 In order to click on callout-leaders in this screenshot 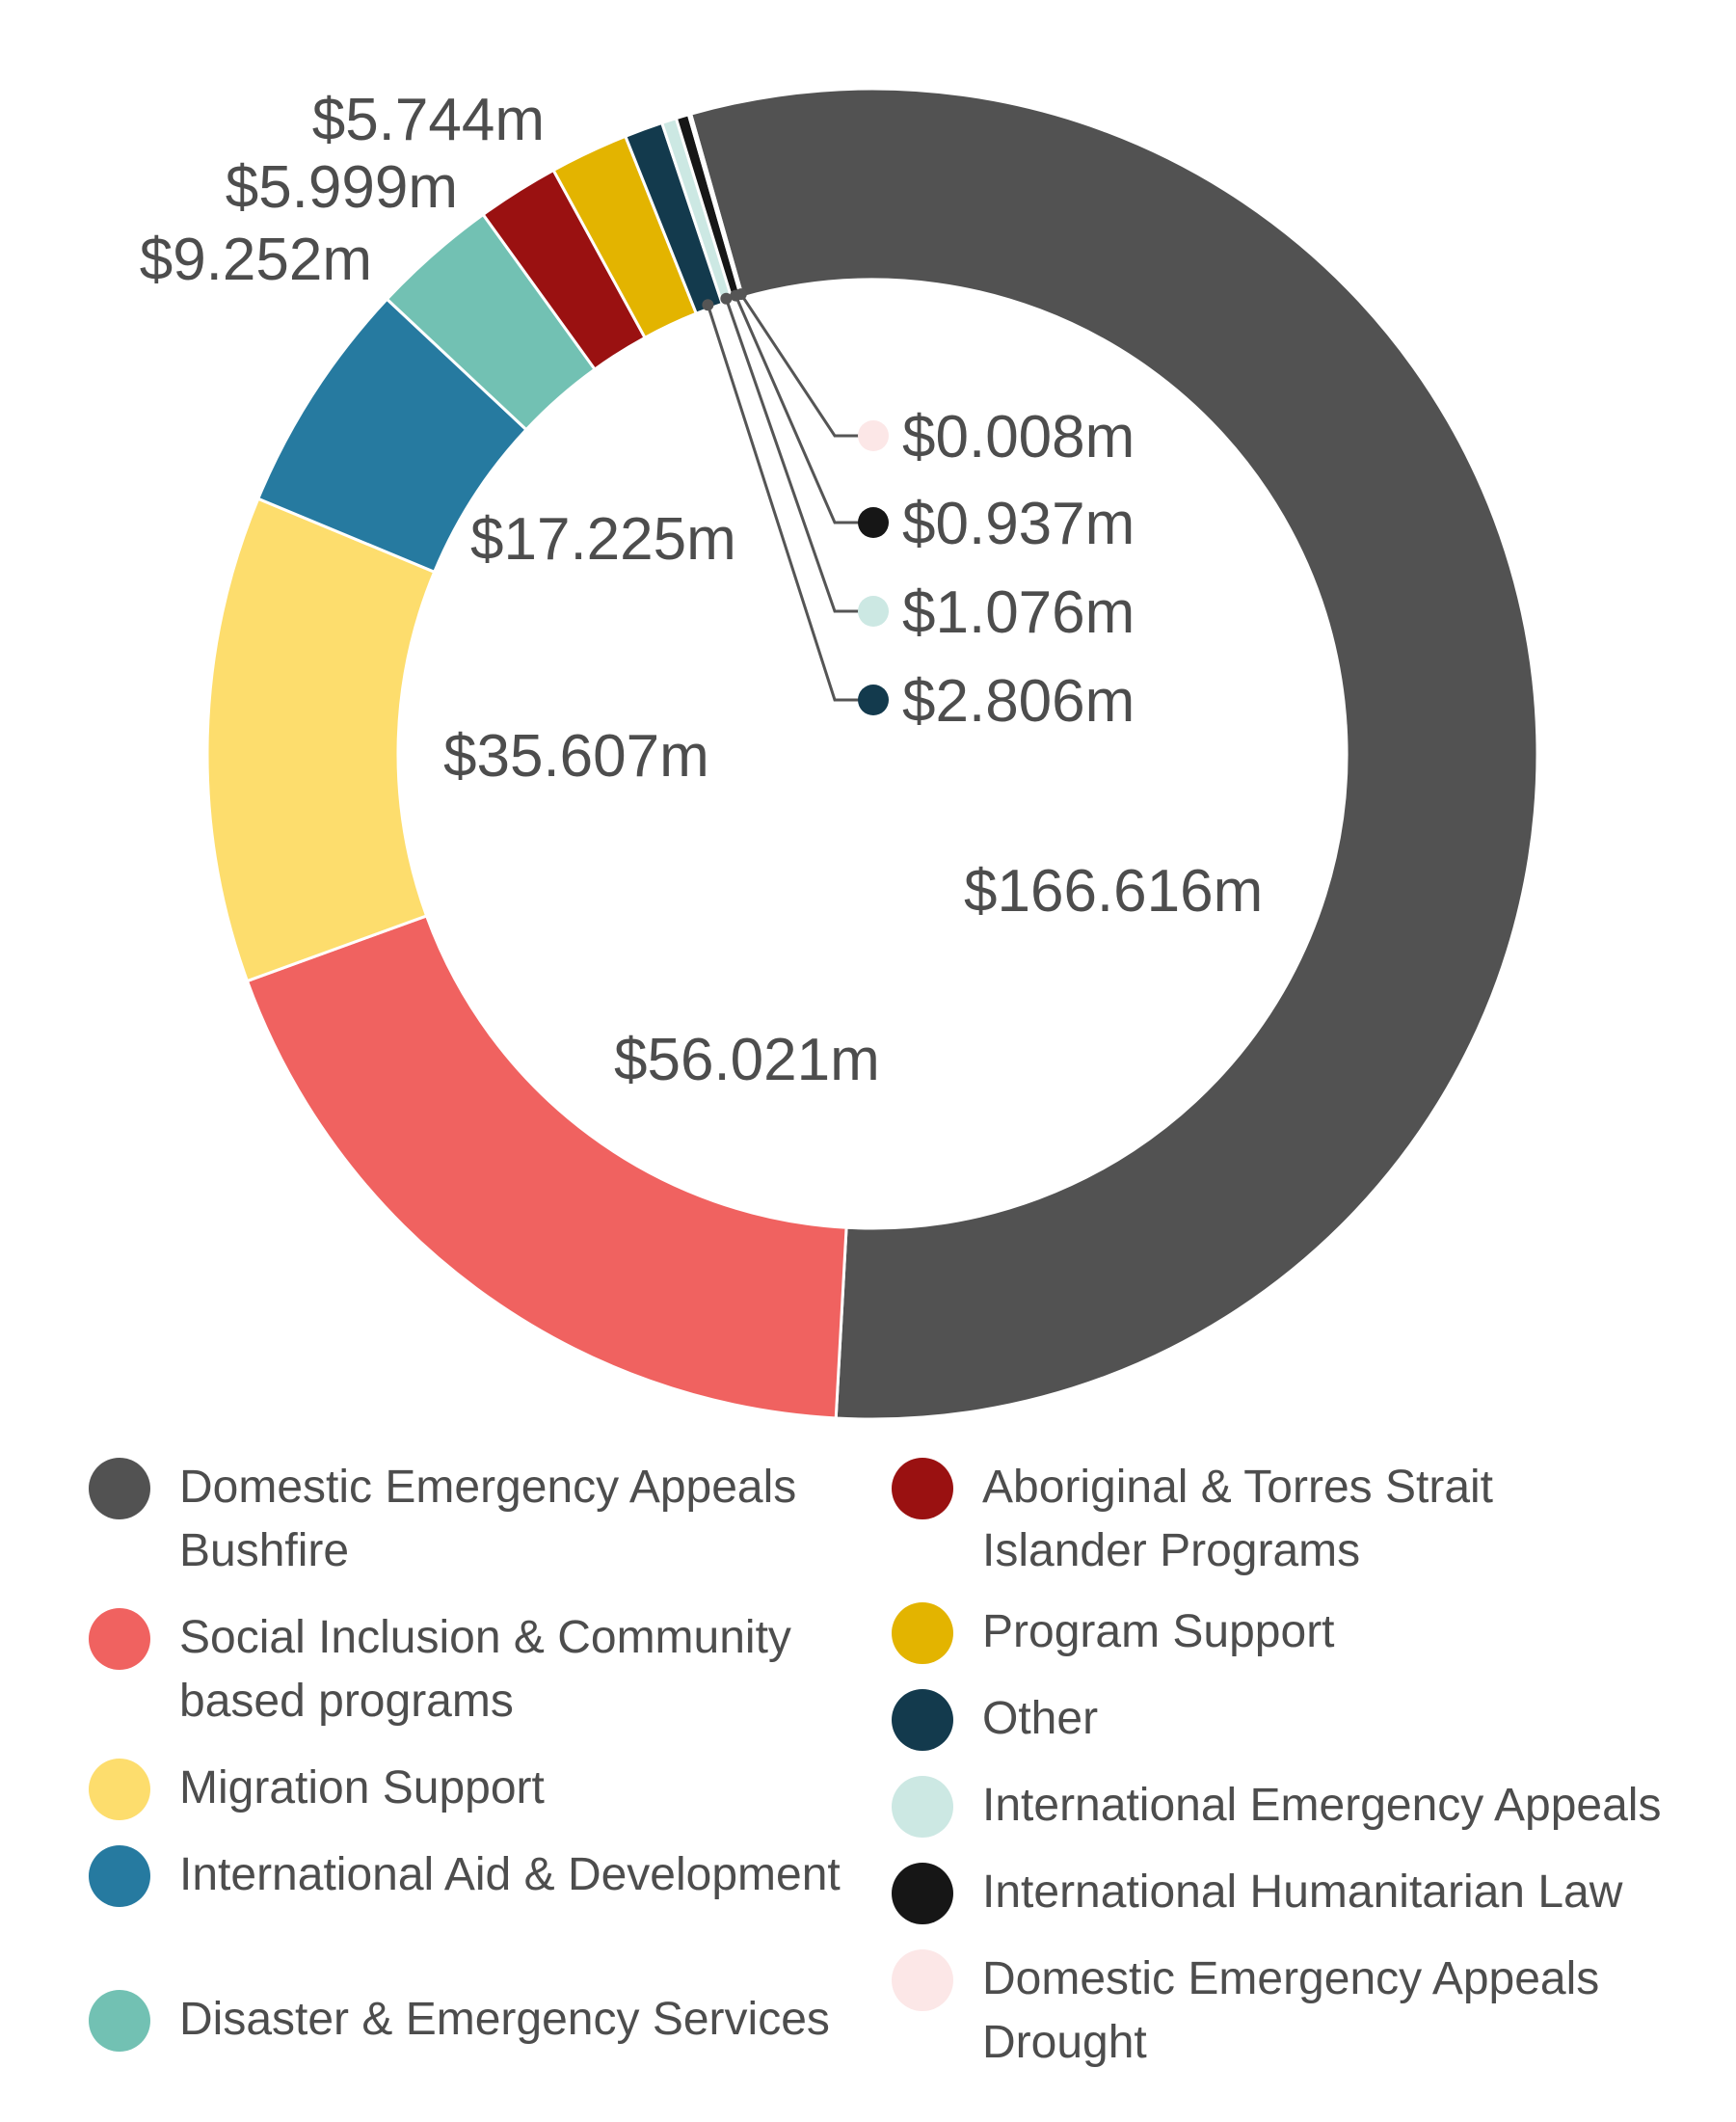, I will do `click(796, 501)`.